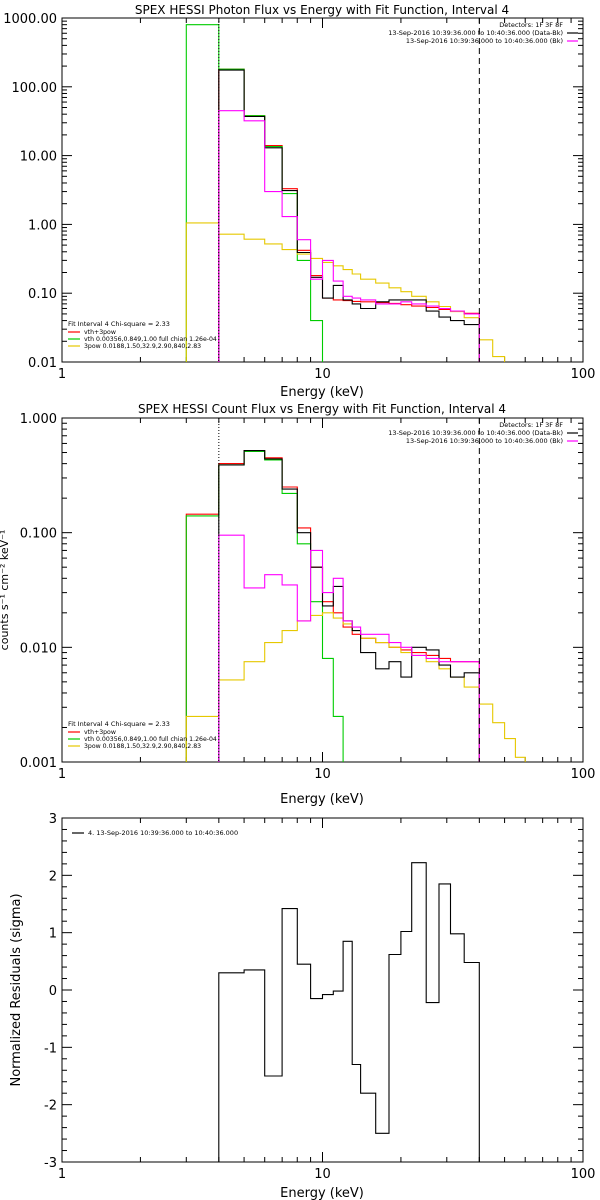 The image size is (600, 1200). What do you see at coordinates (38, 648) in the screenshot?
I see `y-tick-label: 0.010` at bounding box center [38, 648].